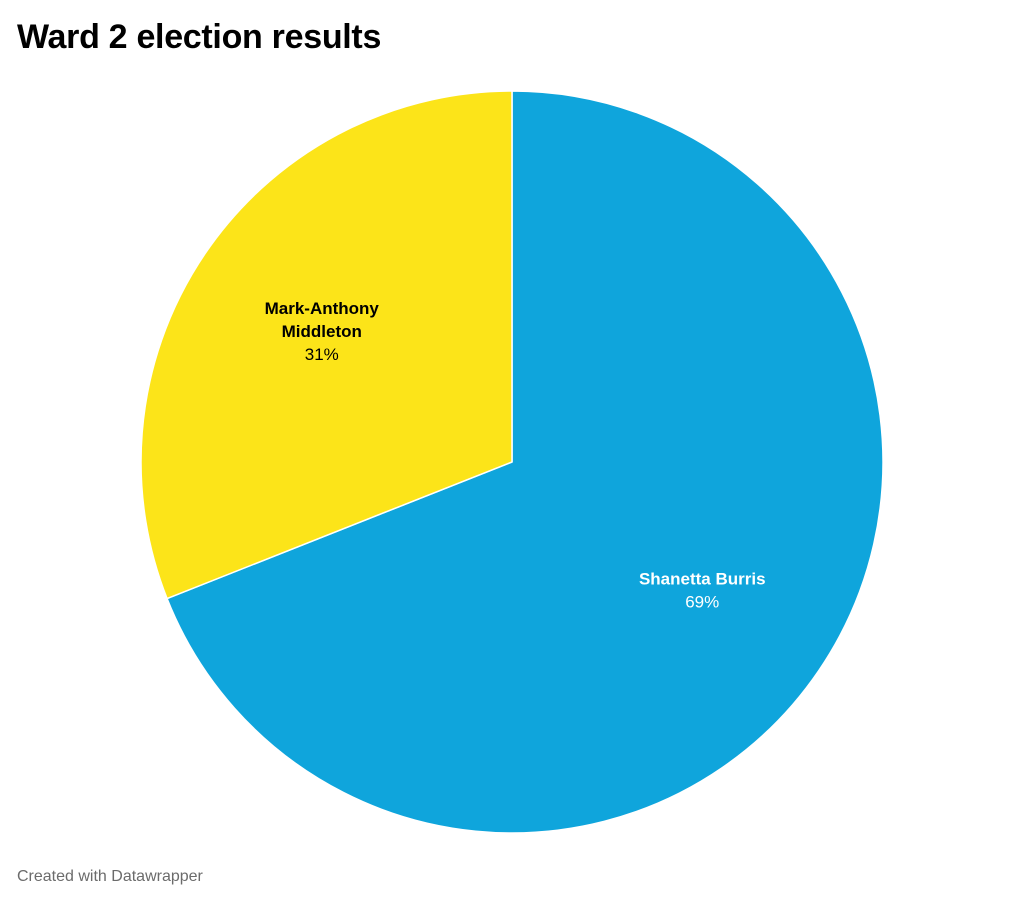 The height and width of the screenshot is (905, 1024). Describe the element at coordinates (322, 354) in the screenshot. I see `slice-value-mark-anthony-middleton: 31%` at that location.